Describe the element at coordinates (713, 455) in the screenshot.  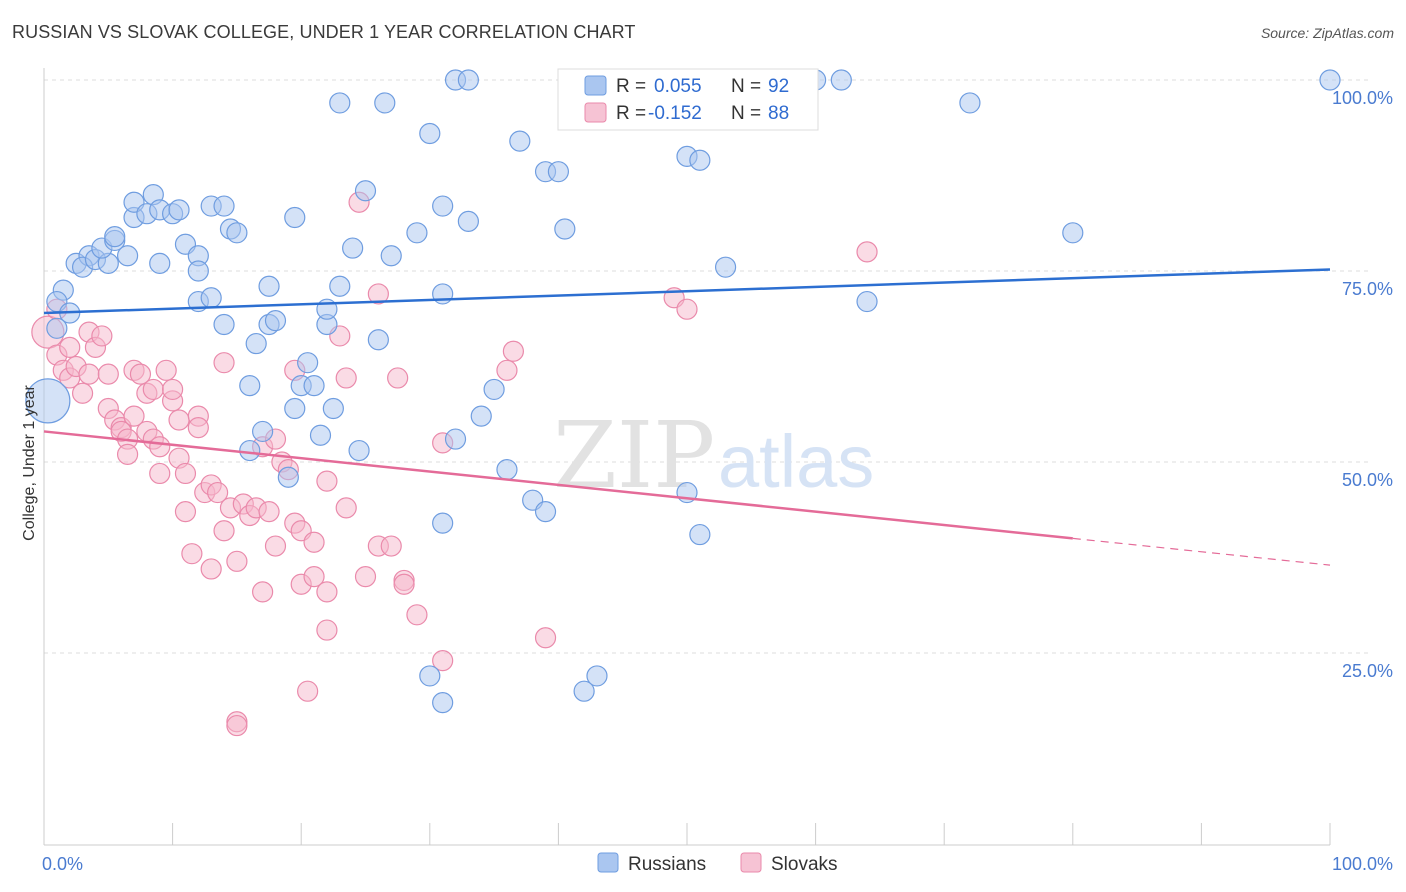
I see `watermark: ZIP atlas` at that location.